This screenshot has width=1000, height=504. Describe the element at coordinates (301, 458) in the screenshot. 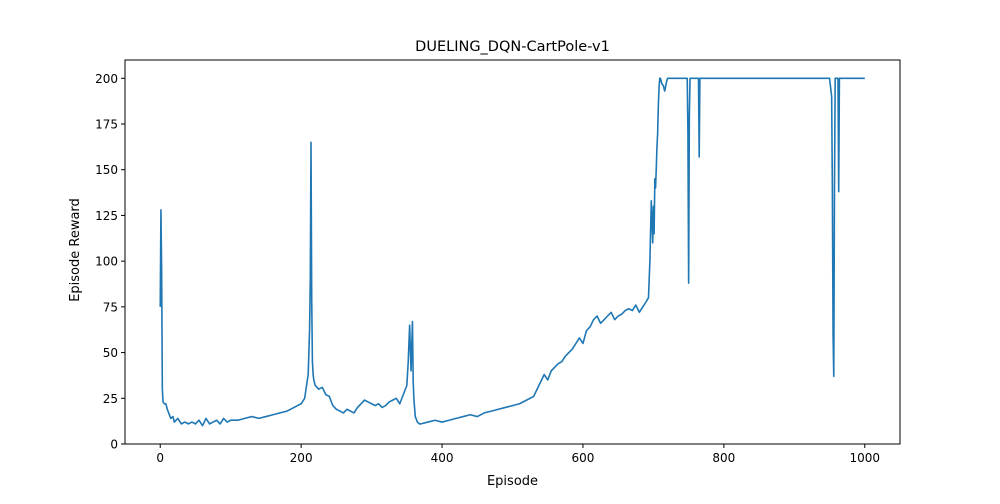

I see `x-tick-label: 200` at that location.